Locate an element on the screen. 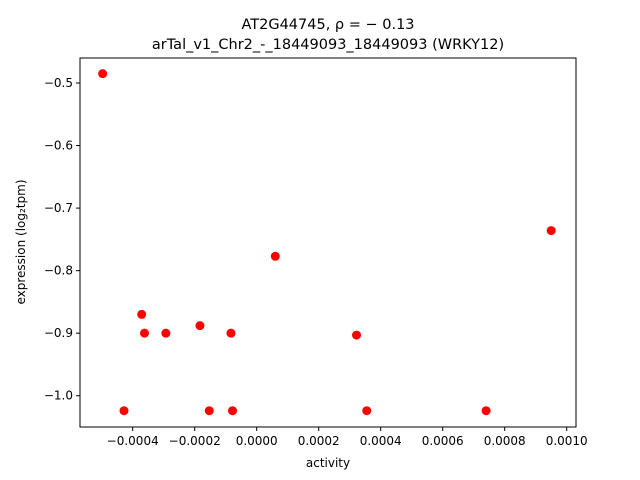 The width and height of the screenshot is (640, 480). x-tick-label: 0.0006 is located at coordinates (443, 441).